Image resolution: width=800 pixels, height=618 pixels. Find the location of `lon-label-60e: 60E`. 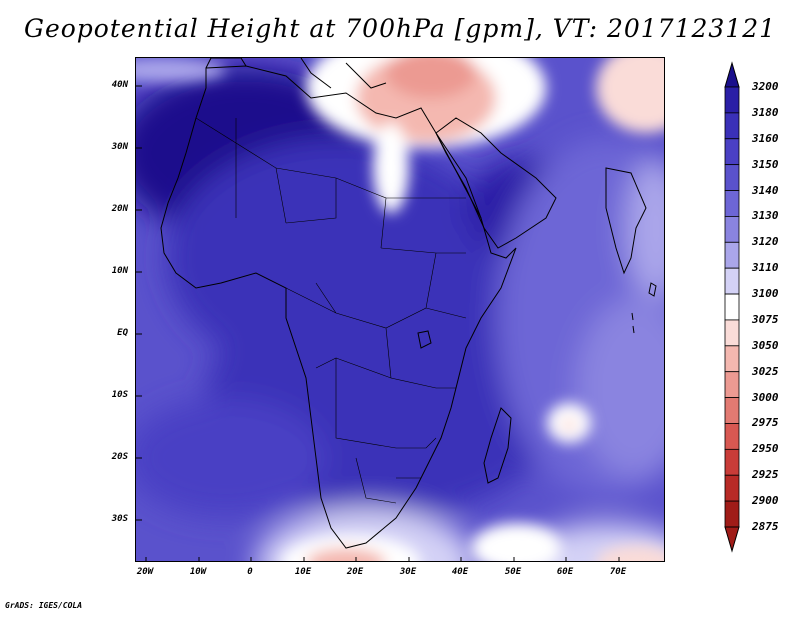

lon-label-60e: 60E is located at coordinates (565, 572).